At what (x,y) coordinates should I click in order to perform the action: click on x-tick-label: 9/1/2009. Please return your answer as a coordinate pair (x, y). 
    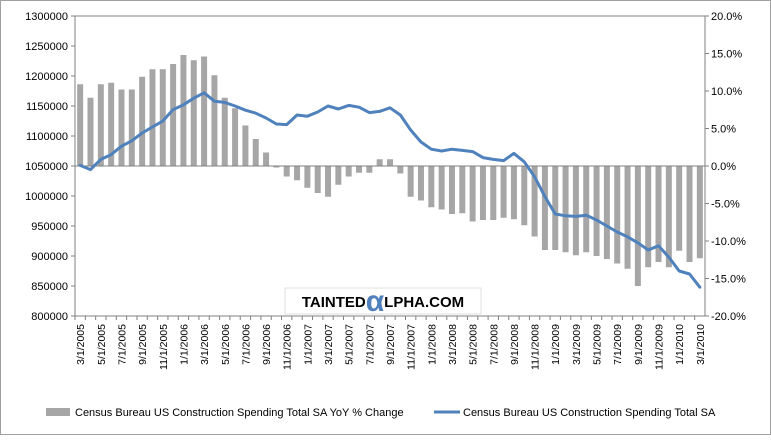
    Looking at the image, I should click on (639, 344).